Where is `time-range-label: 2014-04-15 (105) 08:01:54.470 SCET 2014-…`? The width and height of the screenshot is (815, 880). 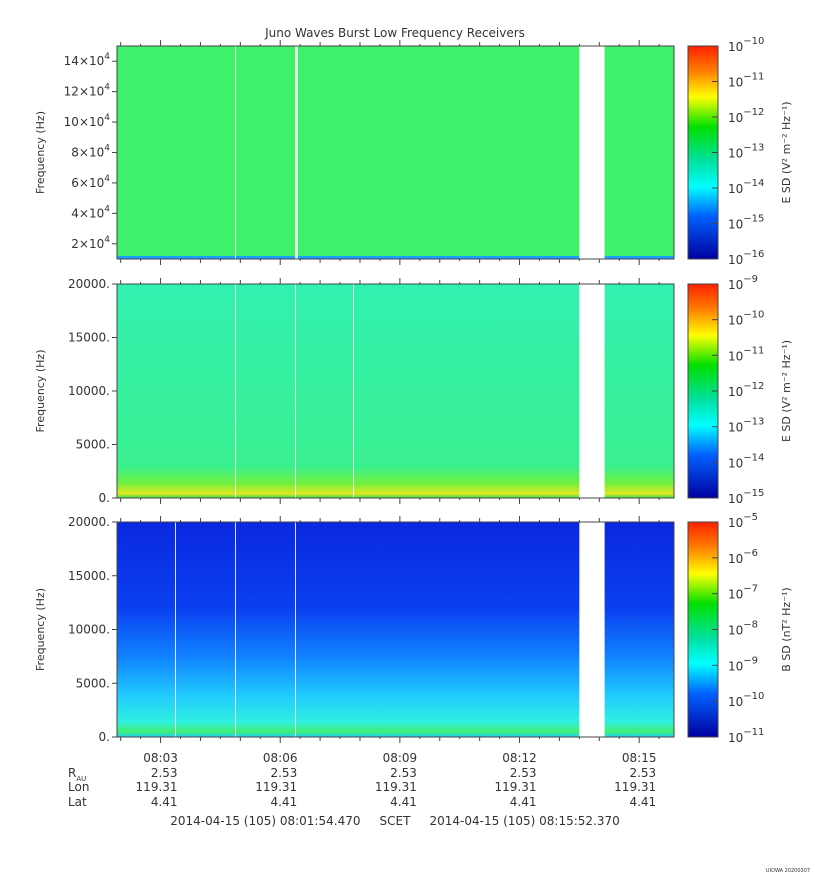
time-range-label: 2014-04-15 (105) 08:01:54.470 SCET 2014-… is located at coordinates (395, 821).